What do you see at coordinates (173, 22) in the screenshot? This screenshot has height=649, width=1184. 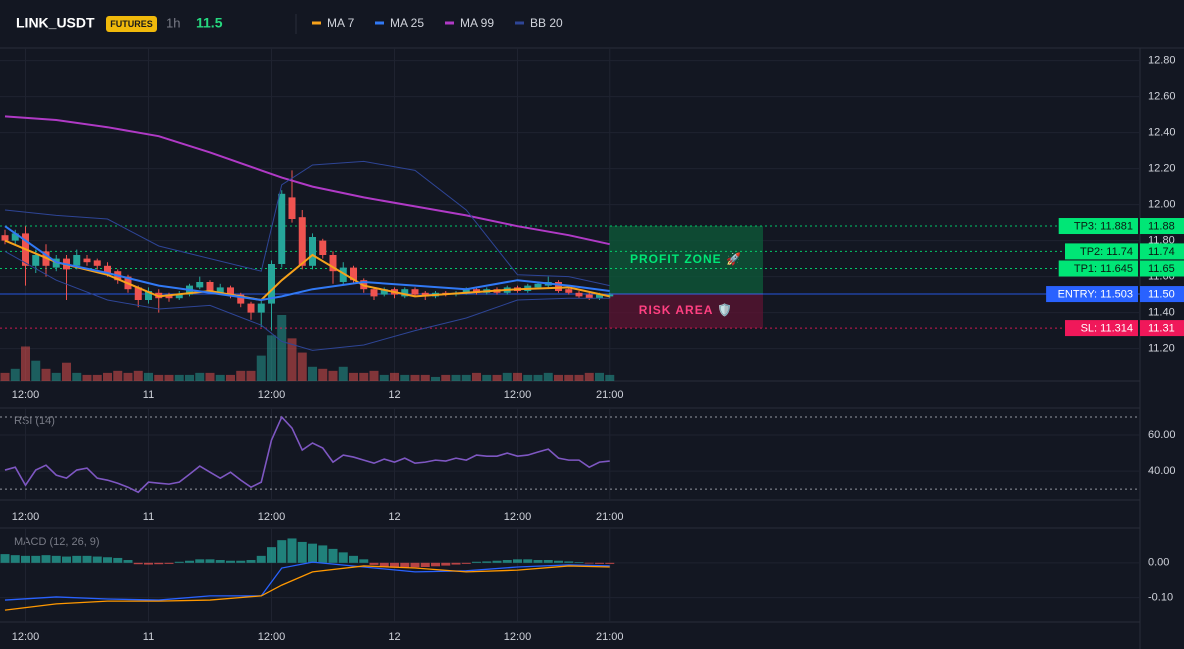 I see `interval: 1h` at bounding box center [173, 22].